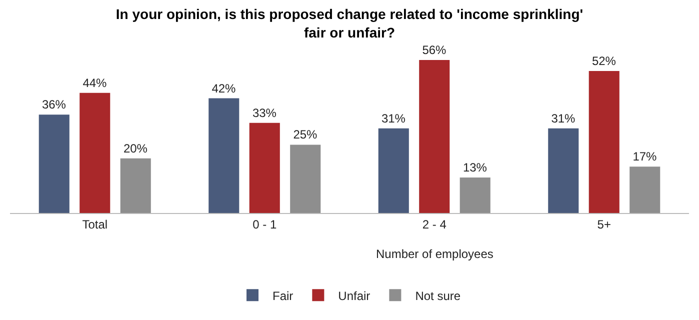 The height and width of the screenshot is (320, 699). I want to click on data-label: 36%, so click(54, 105).